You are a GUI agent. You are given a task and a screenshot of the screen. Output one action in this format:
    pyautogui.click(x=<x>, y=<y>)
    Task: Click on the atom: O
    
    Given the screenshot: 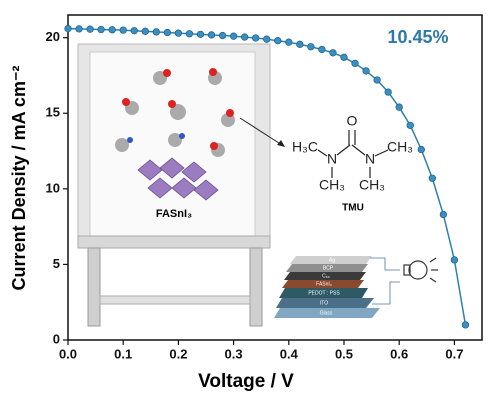 What is the action you would take?
    pyautogui.click(x=352, y=121)
    